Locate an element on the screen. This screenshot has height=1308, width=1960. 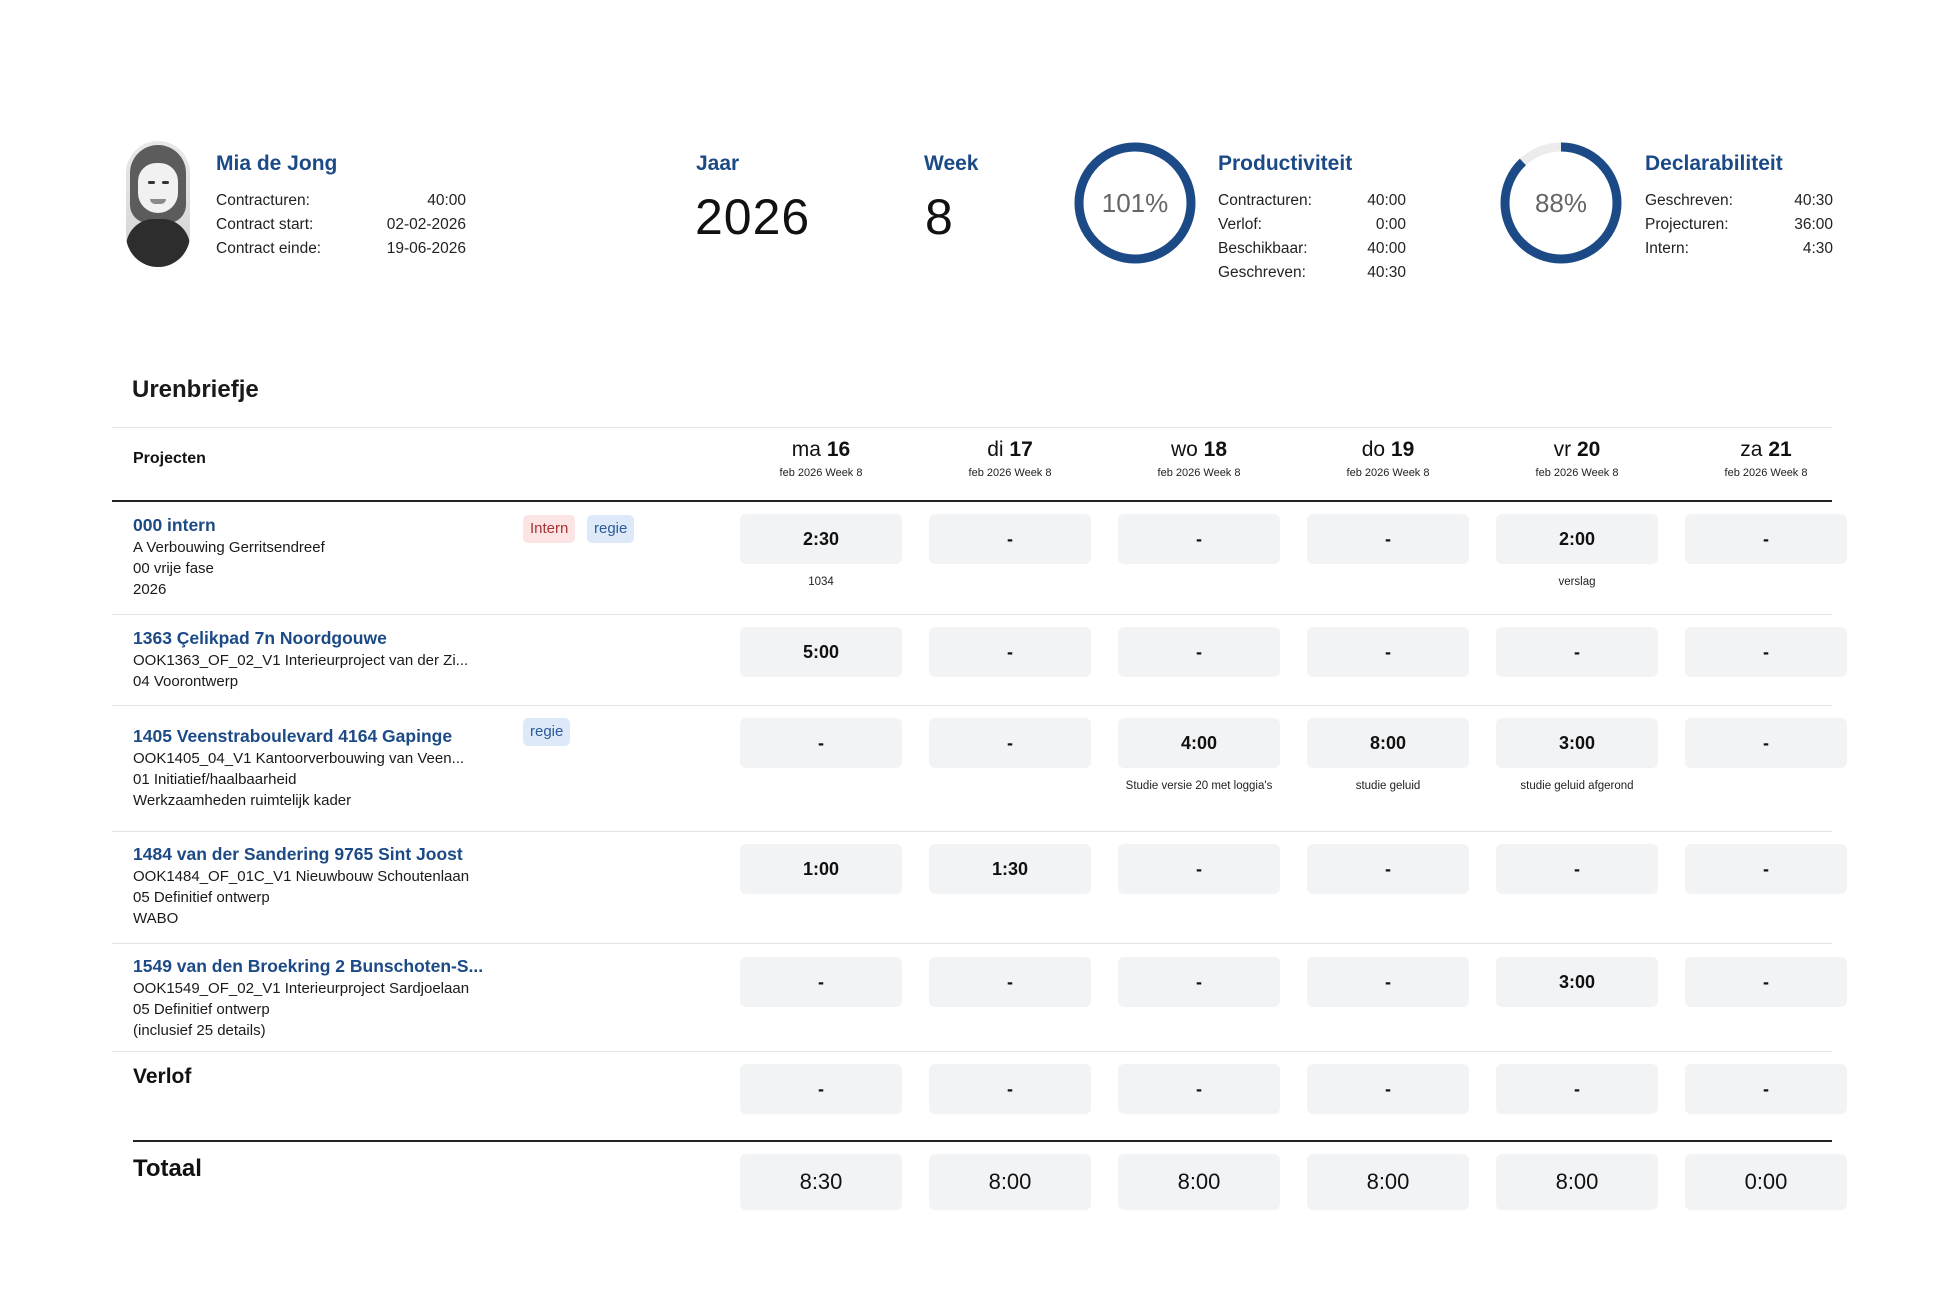
day-header: vr 20 feb 2026 Week 8 is located at coordinates (1577, 458).